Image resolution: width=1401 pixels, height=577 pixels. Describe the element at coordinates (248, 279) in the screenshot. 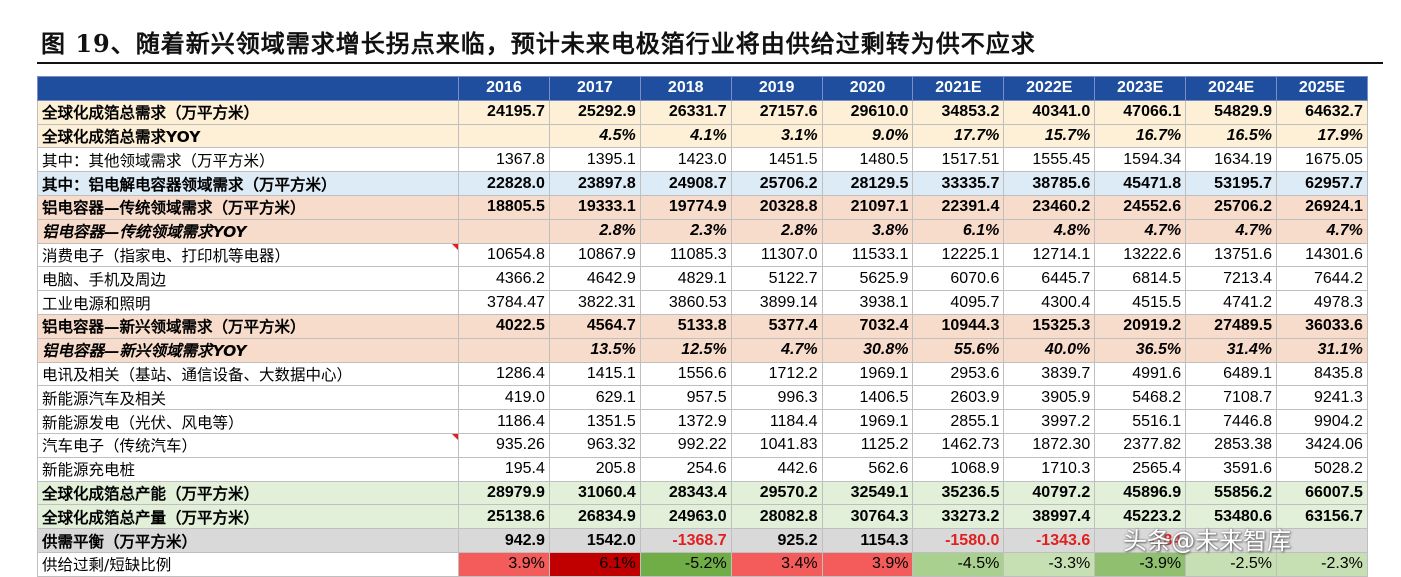

I see `row-label: 电脑、手机及周边` at that location.